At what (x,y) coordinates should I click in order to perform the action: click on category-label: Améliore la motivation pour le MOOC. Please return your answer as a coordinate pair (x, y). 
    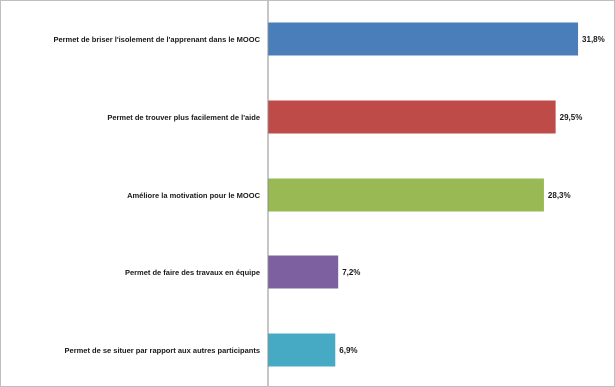
    Looking at the image, I should click on (194, 195).